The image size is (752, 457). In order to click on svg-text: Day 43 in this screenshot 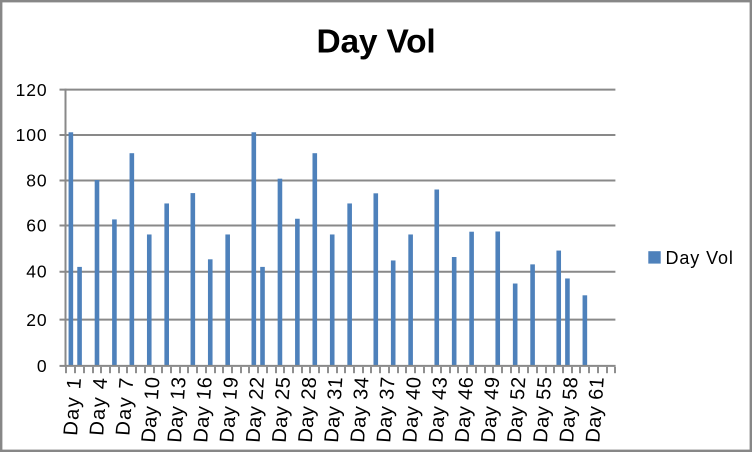, I will do `click(438, 409)`.